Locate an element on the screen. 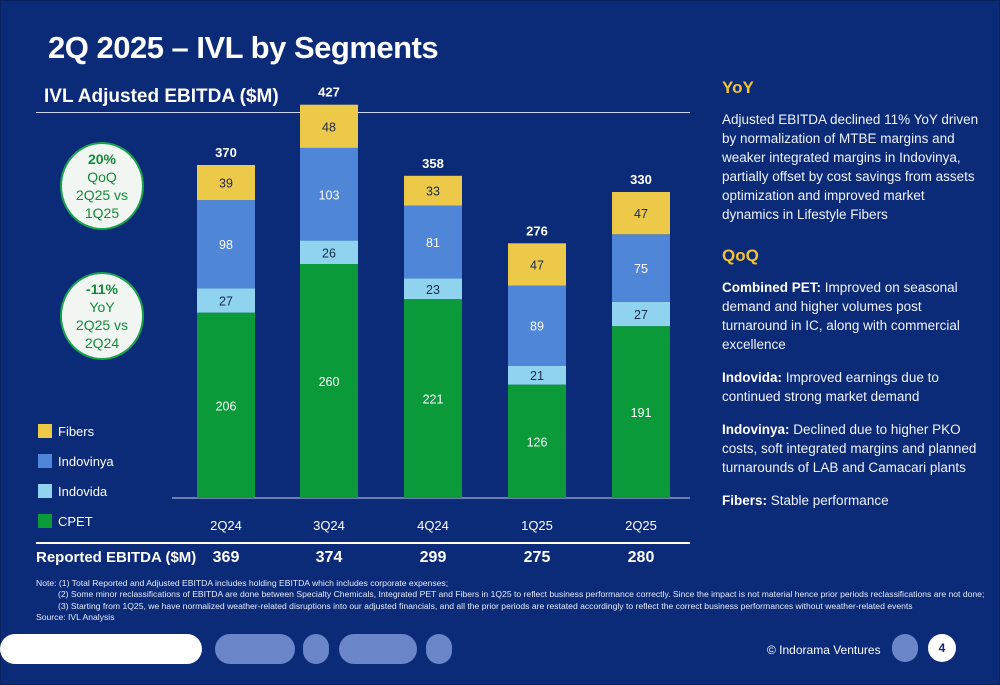 This screenshot has width=1000, height=685. x-tick-label-2q24: 2Q24 is located at coordinates (226, 525).